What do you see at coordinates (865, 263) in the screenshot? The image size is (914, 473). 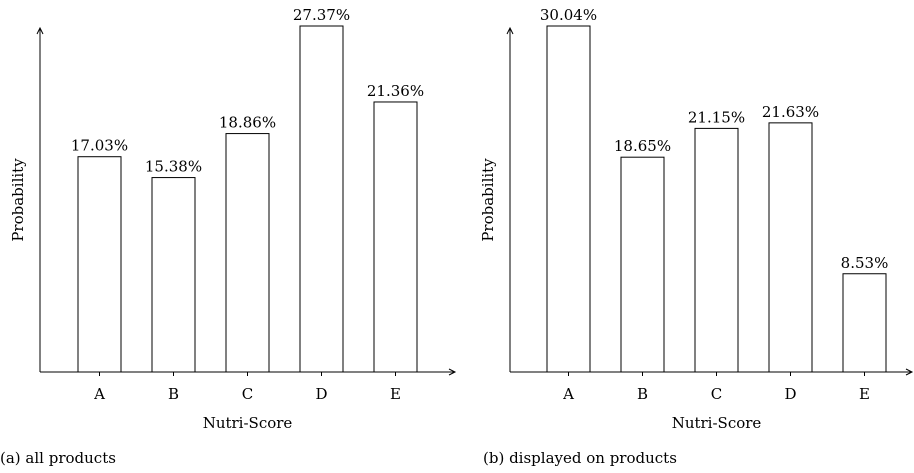 I see `data-label-e: 8.53%` at bounding box center [865, 263].